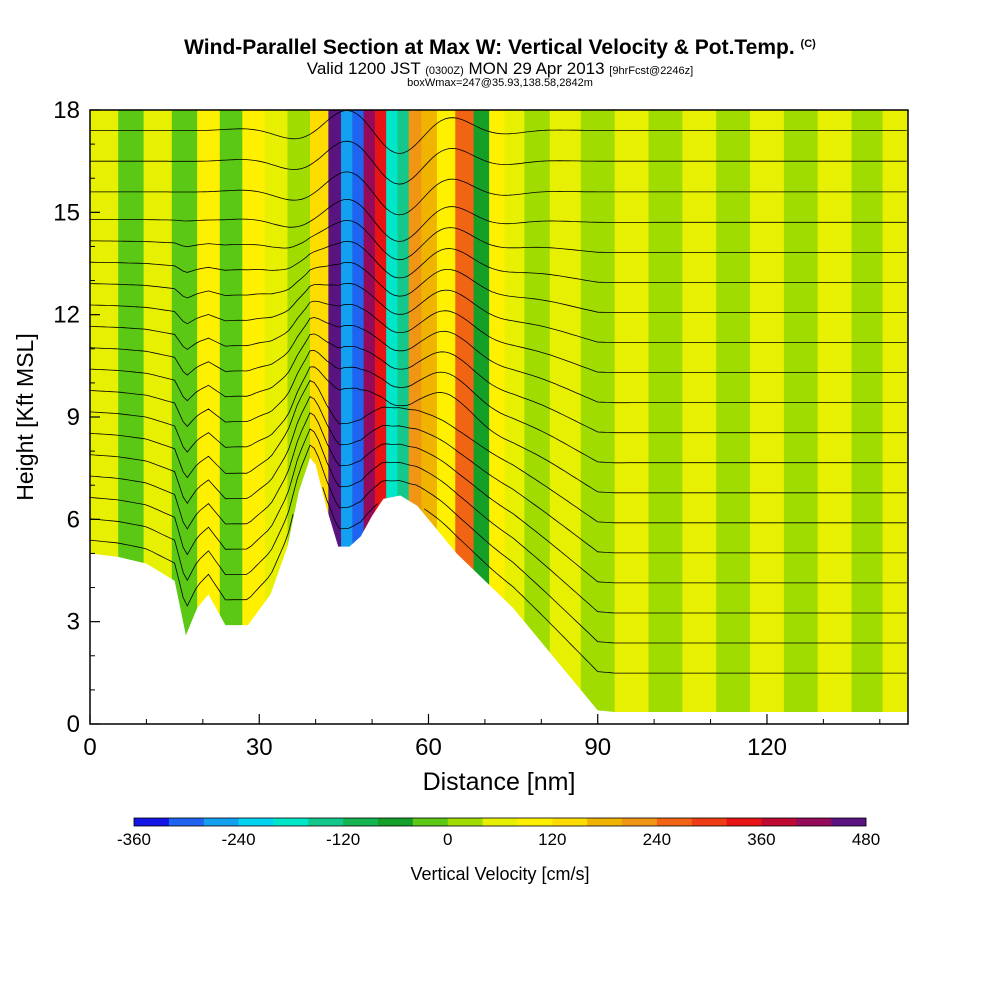 The width and height of the screenshot is (1000, 1000). What do you see at coordinates (866, 839) in the screenshot?
I see `colorbar-tick-label: 480` at bounding box center [866, 839].